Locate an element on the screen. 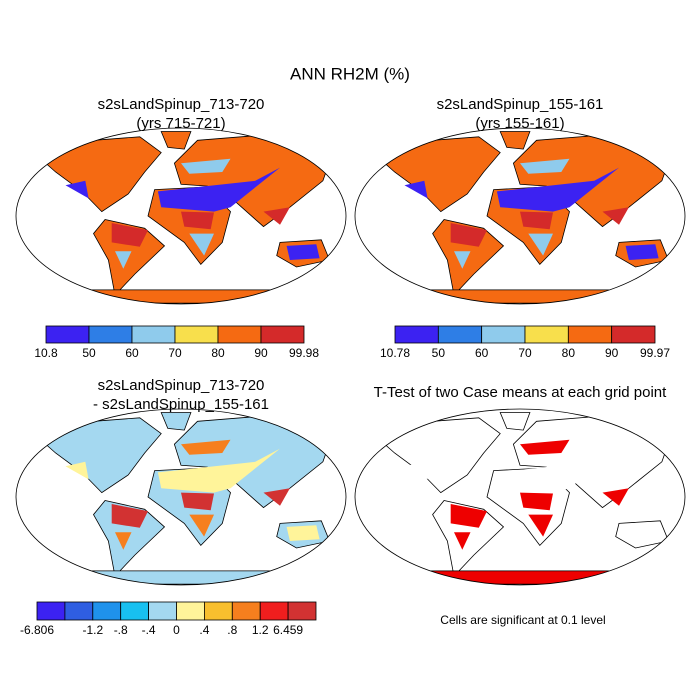 The height and width of the screenshot is (700, 700). colorbar-label: -1.2 is located at coordinates (92, 630).